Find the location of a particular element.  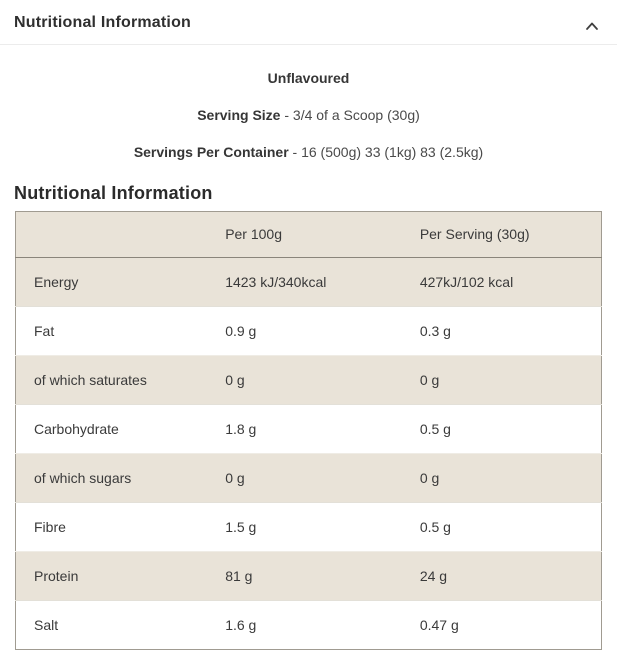

nutritional-information-accordion-header: Nutritional Information is located at coordinates (308, 22).